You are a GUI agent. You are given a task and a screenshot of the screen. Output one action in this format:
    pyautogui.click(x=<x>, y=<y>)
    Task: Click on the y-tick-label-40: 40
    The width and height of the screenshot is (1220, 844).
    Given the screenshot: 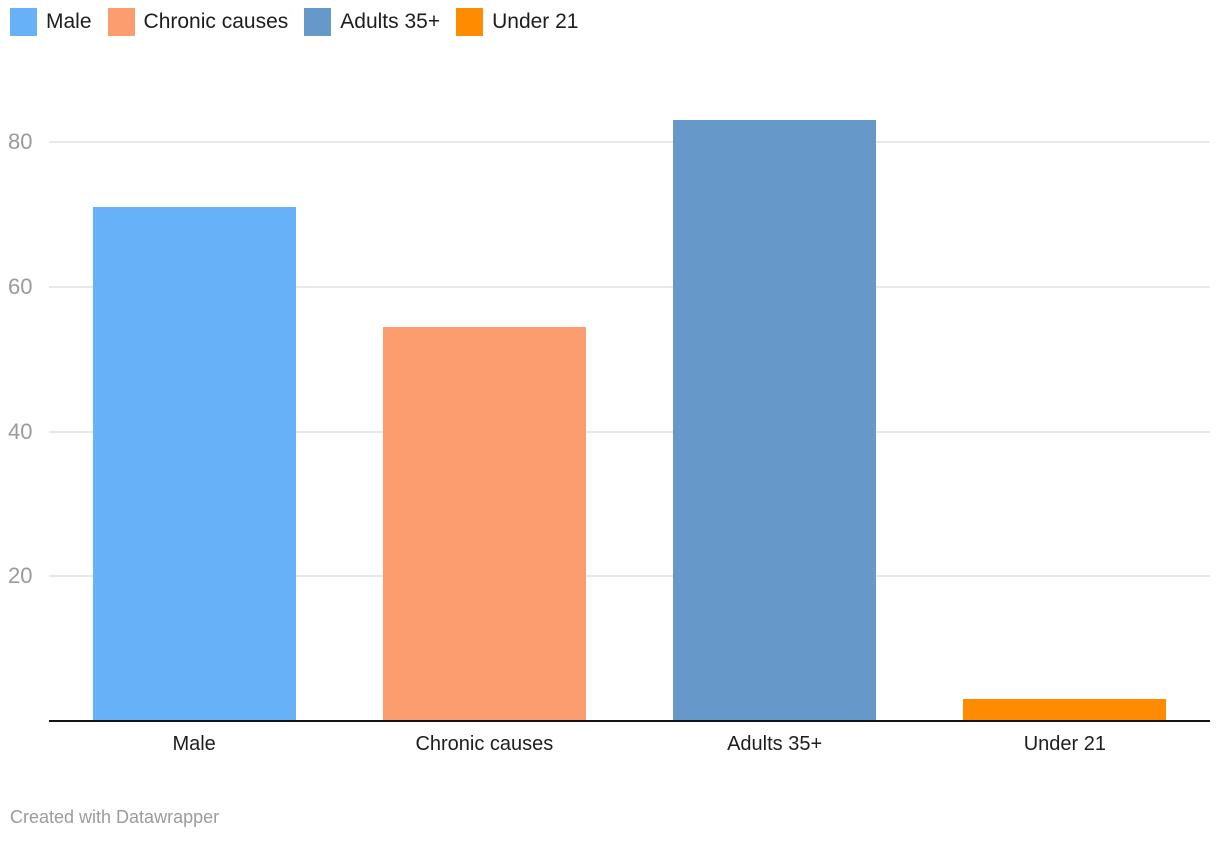 What is the action you would take?
    pyautogui.click(x=20, y=431)
    